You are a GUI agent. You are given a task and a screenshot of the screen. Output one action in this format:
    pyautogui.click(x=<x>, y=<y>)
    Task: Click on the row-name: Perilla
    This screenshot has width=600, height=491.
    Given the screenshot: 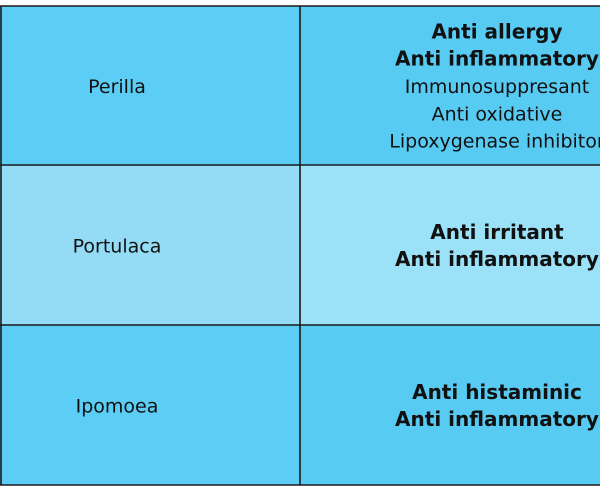 What is the action you would take?
    pyautogui.click(x=117, y=87)
    